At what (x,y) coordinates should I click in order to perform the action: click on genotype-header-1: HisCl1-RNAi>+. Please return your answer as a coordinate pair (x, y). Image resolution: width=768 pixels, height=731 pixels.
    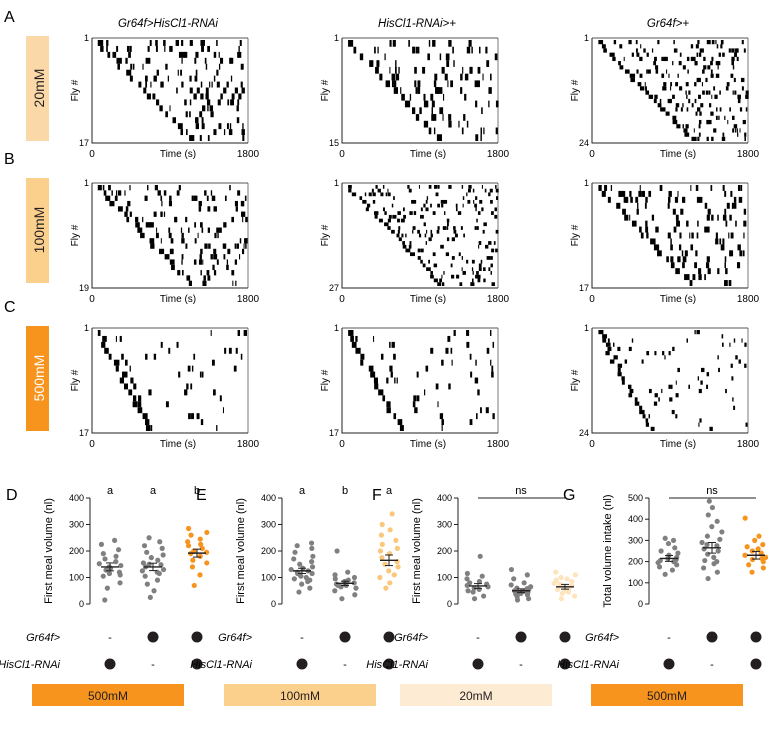
    Looking at the image, I should click on (417, 24).